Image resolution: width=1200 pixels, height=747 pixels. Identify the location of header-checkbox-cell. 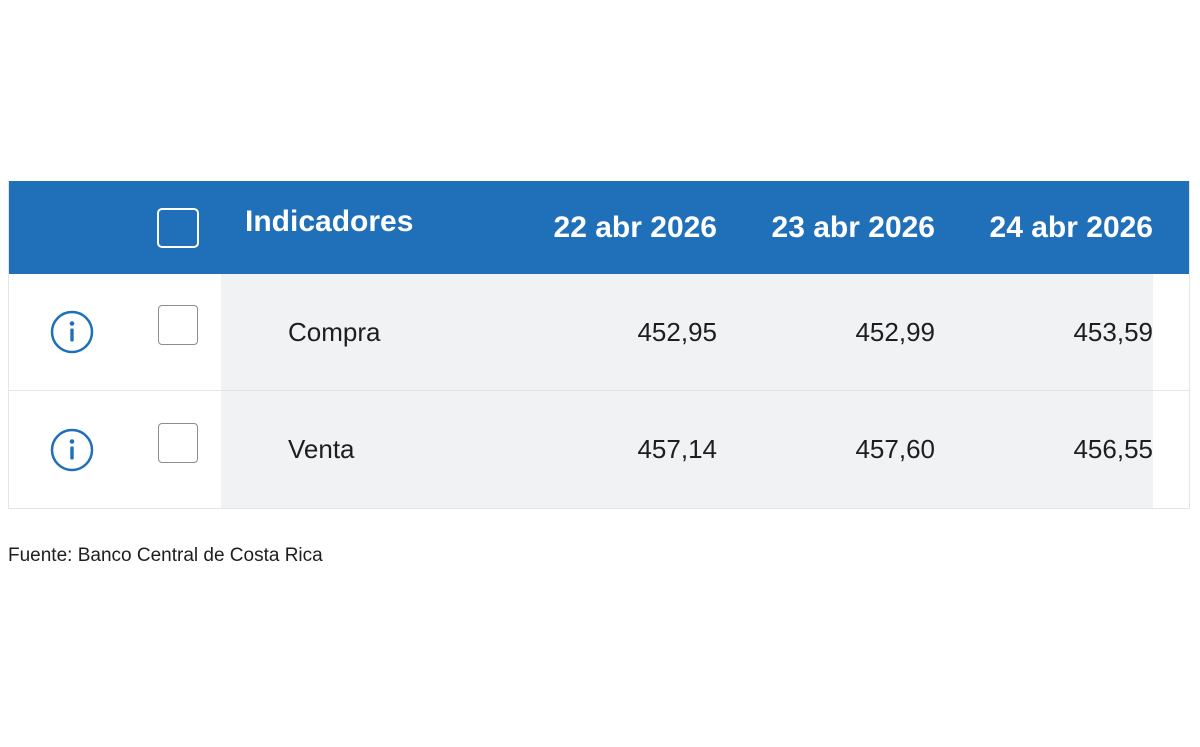
(178, 227).